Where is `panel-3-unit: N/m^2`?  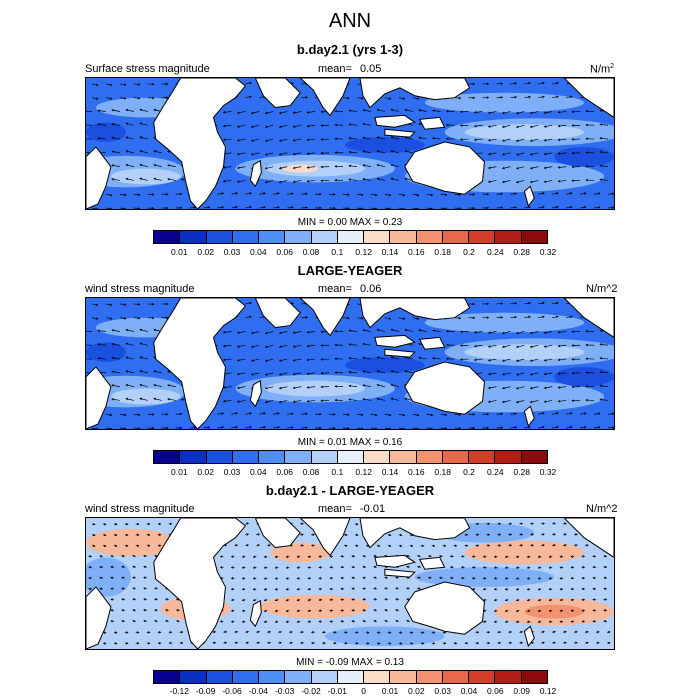
panel-3-unit: N/m^2 is located at coordinates (602, 509).